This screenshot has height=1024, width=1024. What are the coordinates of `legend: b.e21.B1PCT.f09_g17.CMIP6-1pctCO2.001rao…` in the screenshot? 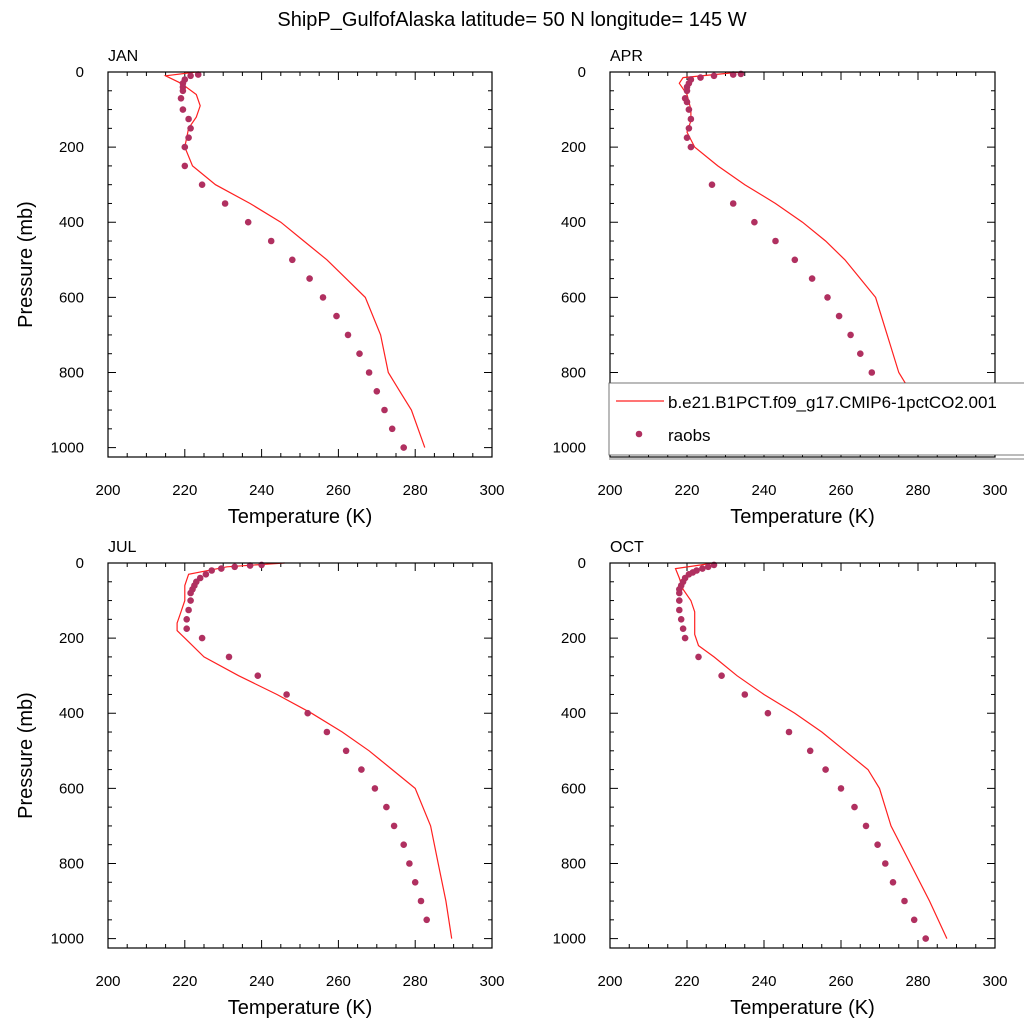 It's located at (816, 421).